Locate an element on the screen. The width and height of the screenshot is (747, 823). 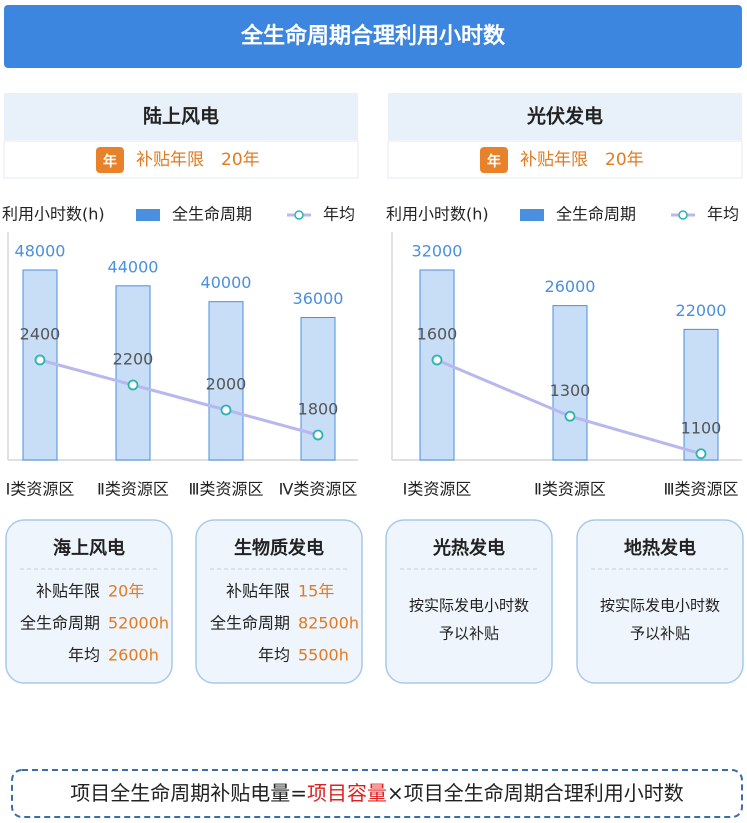
line-value-label: 1600 is located at coordinates (437, 334).